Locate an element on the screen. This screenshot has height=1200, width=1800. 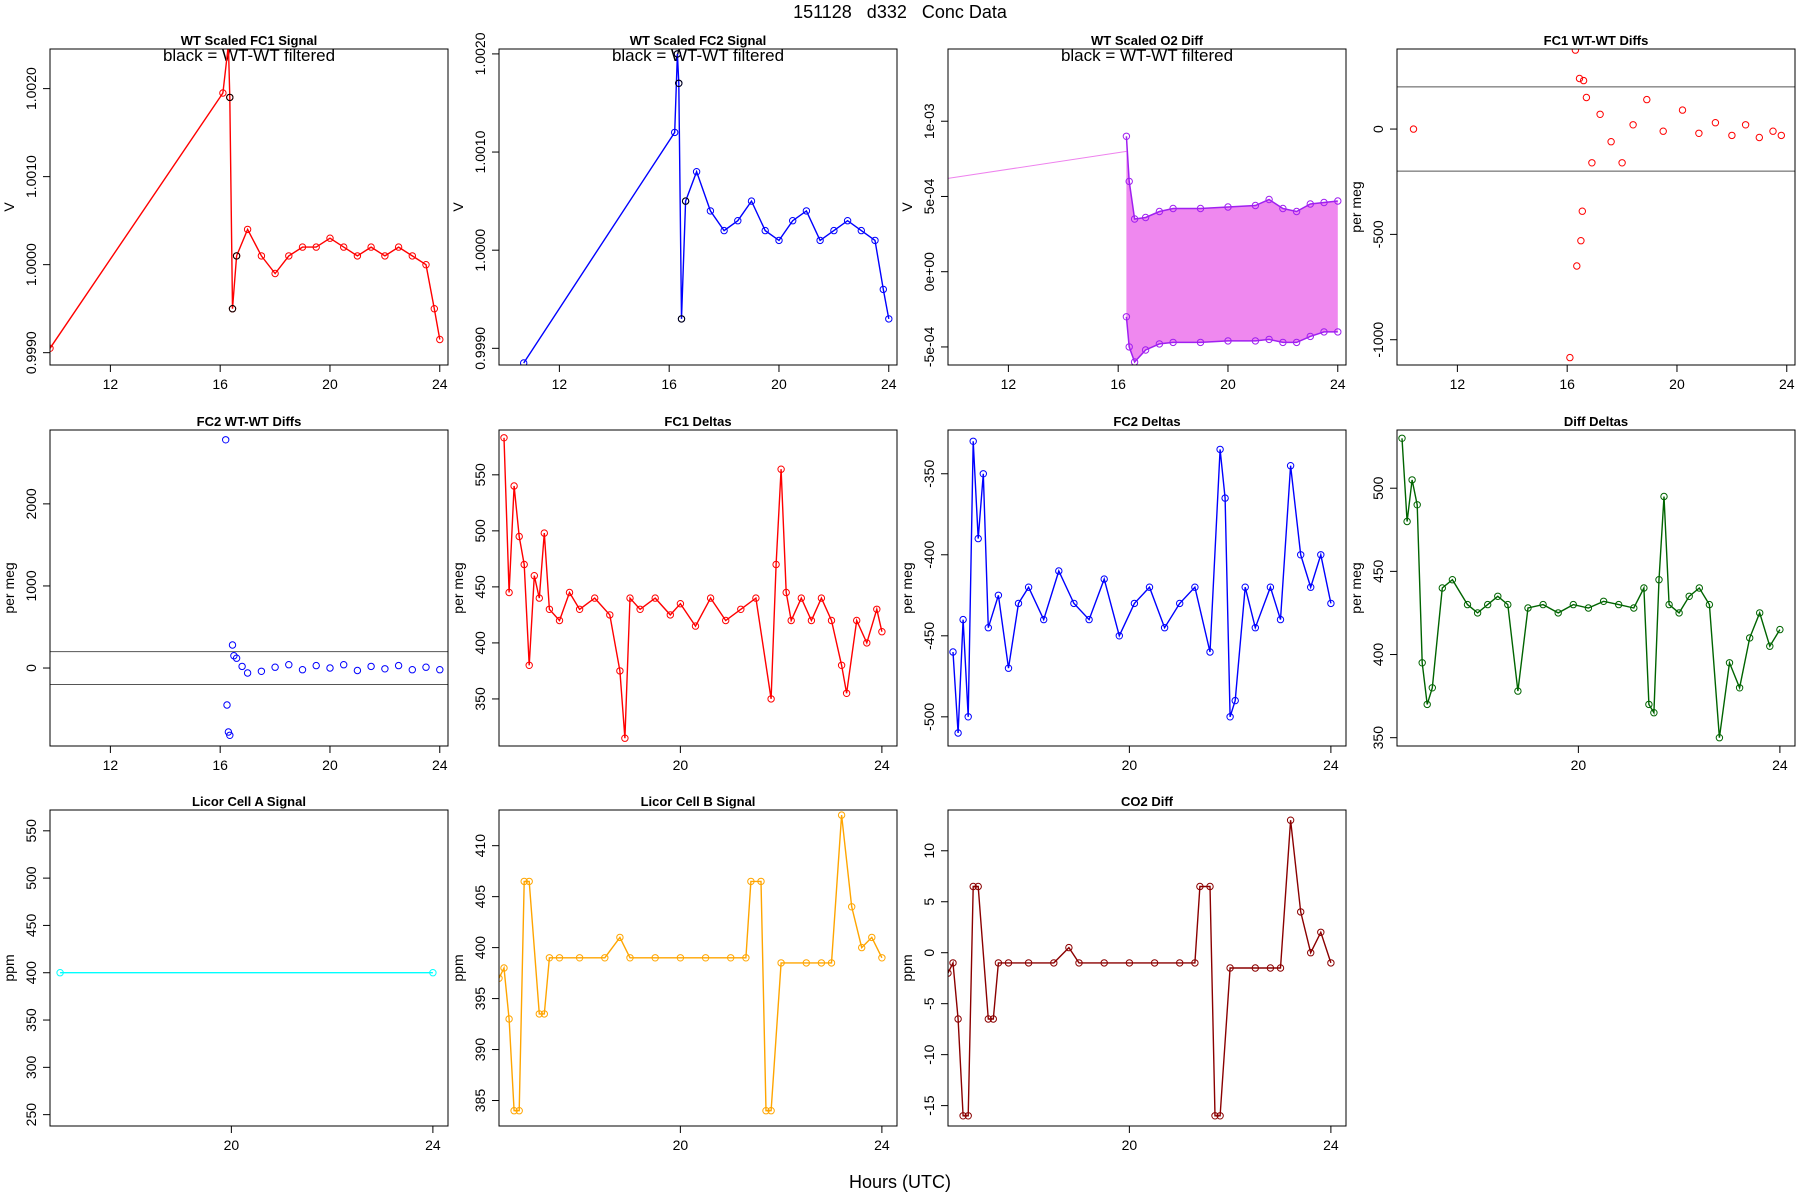
filtered-point is located at coordinates (232, 309).